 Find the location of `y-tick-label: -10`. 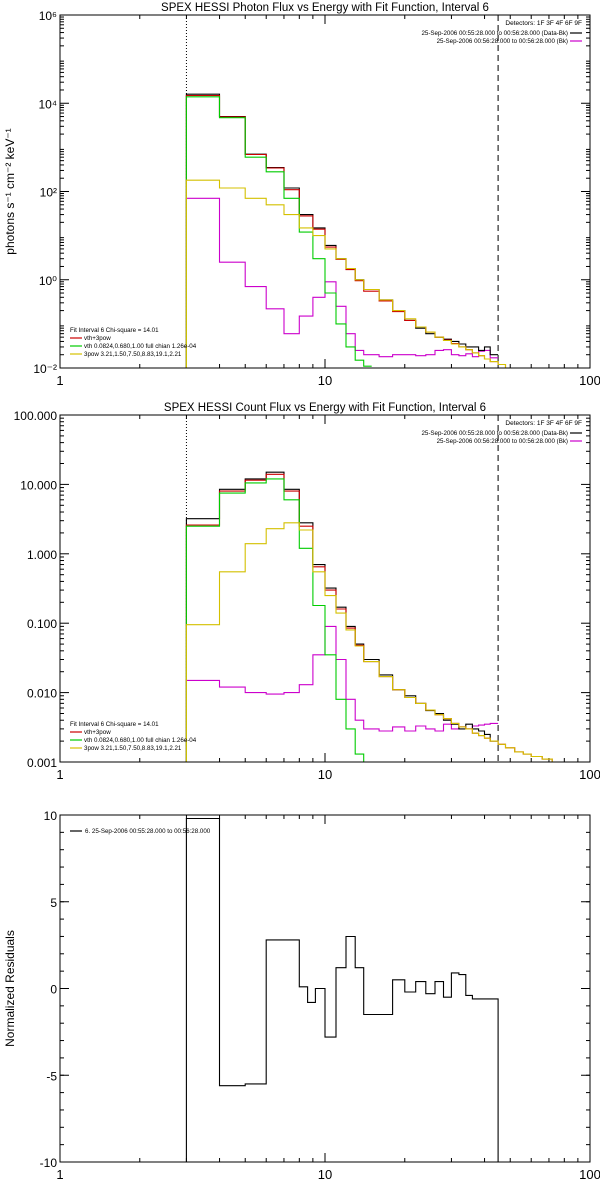

y-tick-label: -10 is located at coordinates (49, 1163).